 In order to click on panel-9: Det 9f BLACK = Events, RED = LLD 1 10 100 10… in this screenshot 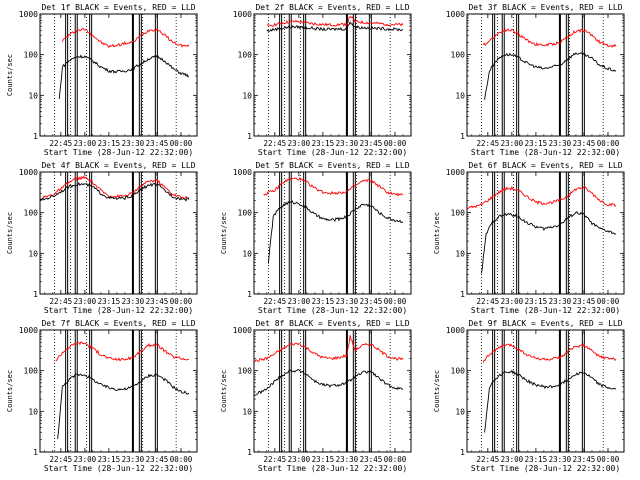, I will do `click(529, 396)`.